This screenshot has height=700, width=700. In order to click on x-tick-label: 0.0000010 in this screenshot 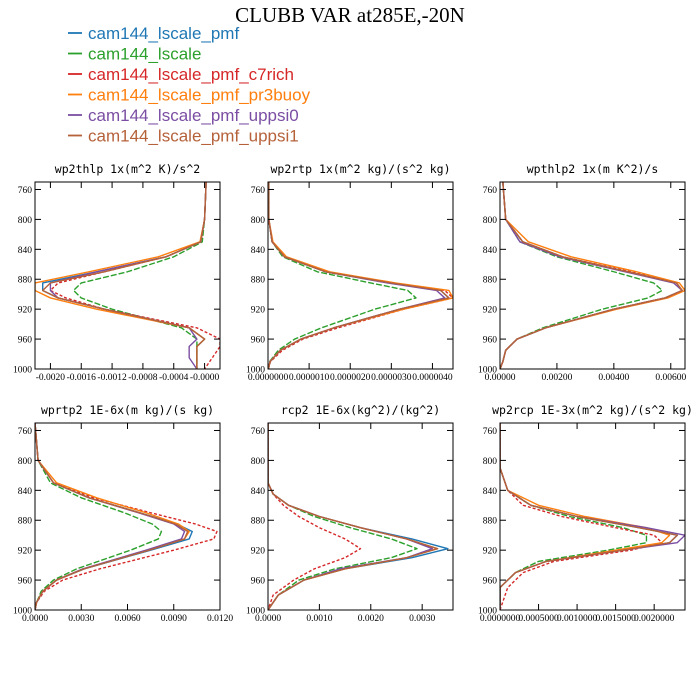, I will do `click(309, 378)`.